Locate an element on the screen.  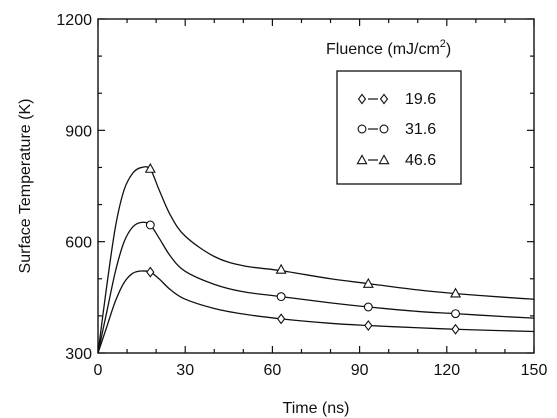
x-axis-label: Time (ns) is located at coordinates (316, 408).